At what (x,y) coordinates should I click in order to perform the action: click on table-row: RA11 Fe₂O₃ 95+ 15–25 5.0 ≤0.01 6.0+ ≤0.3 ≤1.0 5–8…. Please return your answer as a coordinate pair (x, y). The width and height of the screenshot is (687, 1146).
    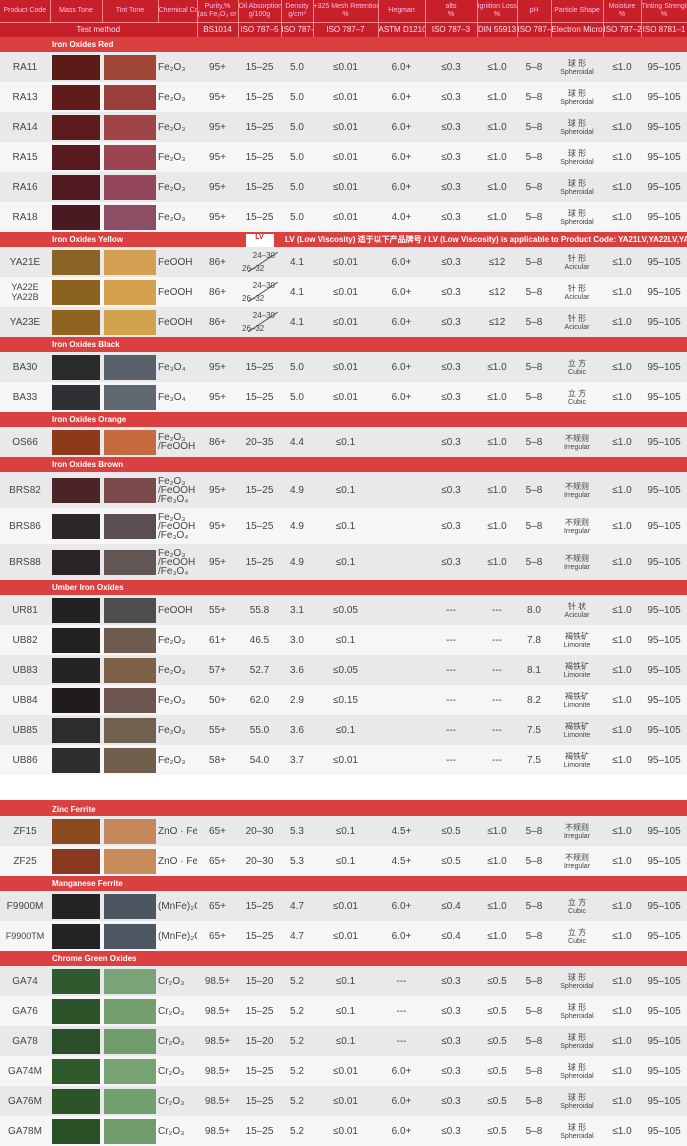
    Looking at the image, I should click on (343, 67).